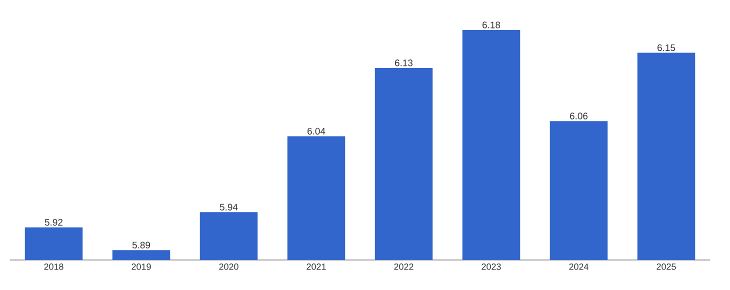 The height and width of the screenshot is (290, 730). What do you see at coordinates (404, 63) in the screenshot?
I see `data-label: 6.13` at bounding box center [404, 63].